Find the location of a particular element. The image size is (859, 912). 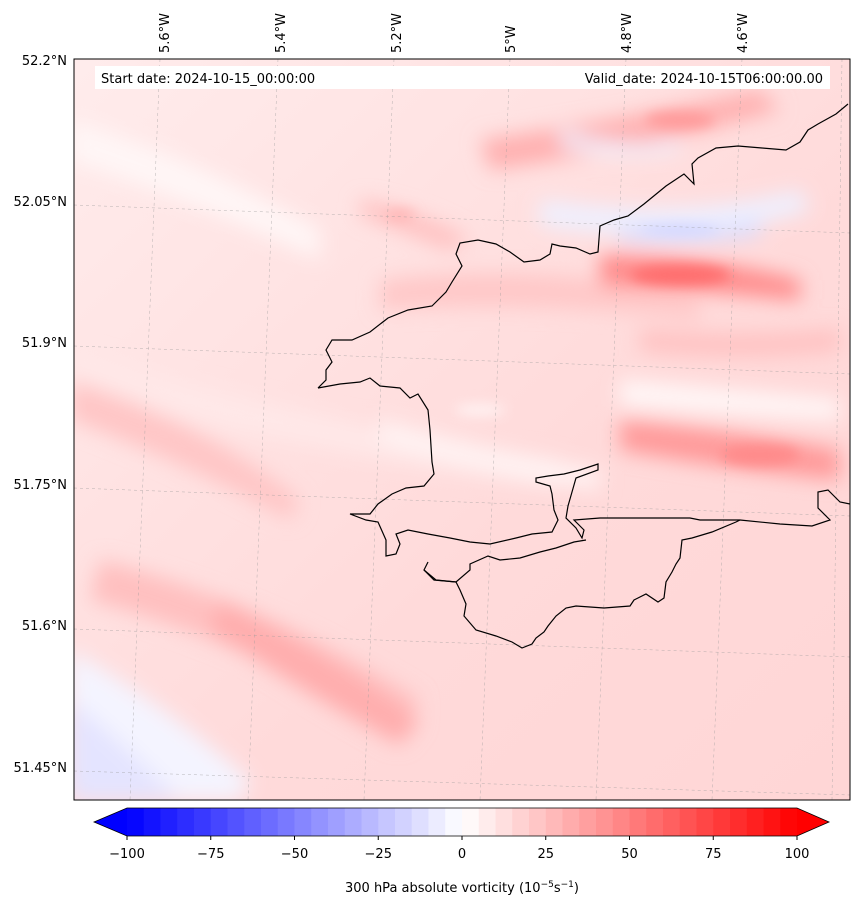

lat-label: 51.45°N is located at coordinates (40, 768).